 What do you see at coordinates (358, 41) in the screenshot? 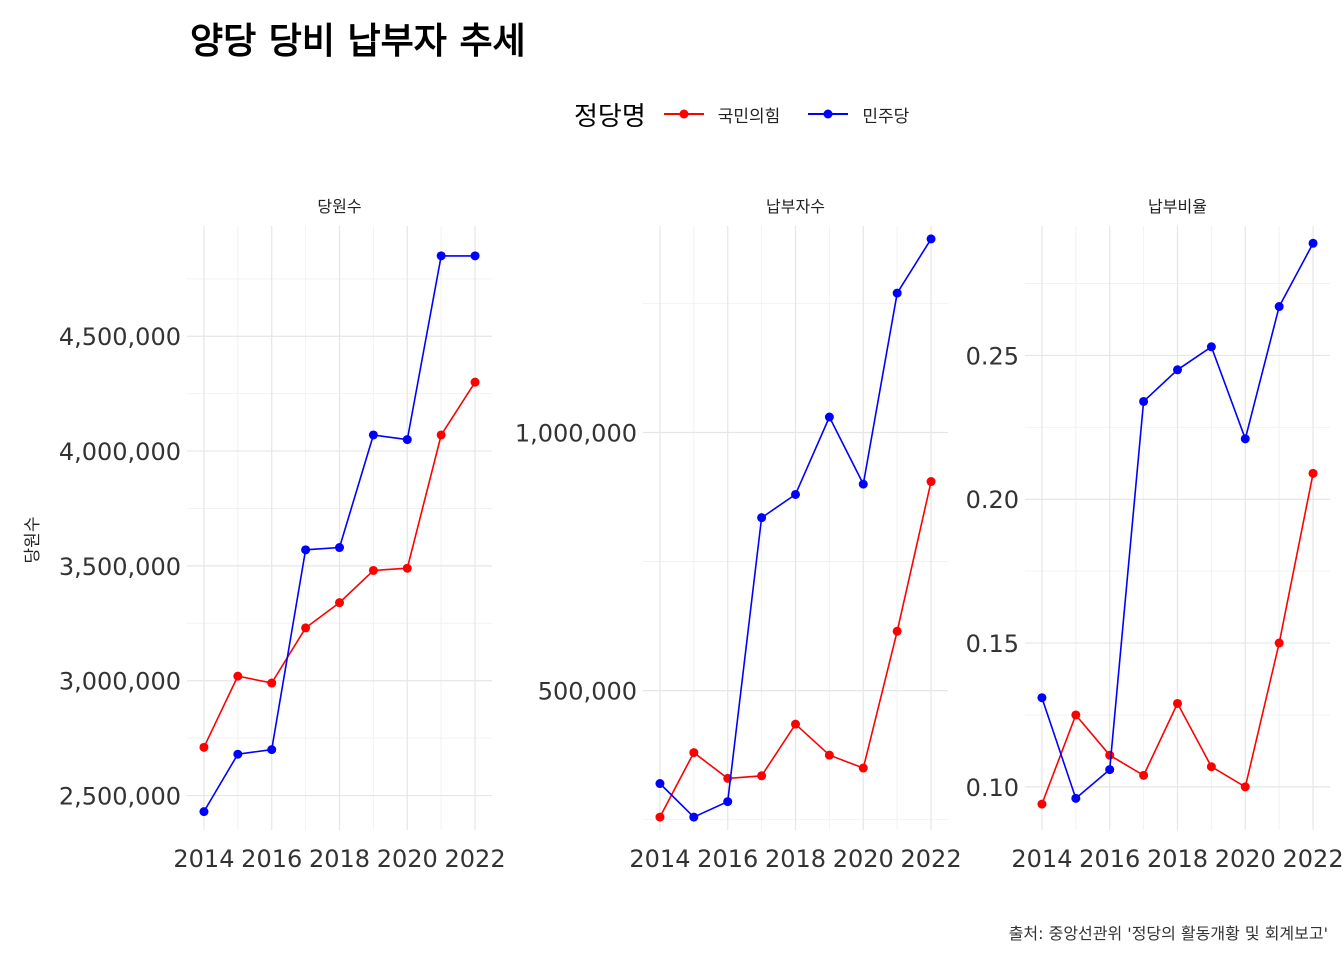
I see `chart-title: 양당 당비 납부자 추세` at bounding box center [358, 41].